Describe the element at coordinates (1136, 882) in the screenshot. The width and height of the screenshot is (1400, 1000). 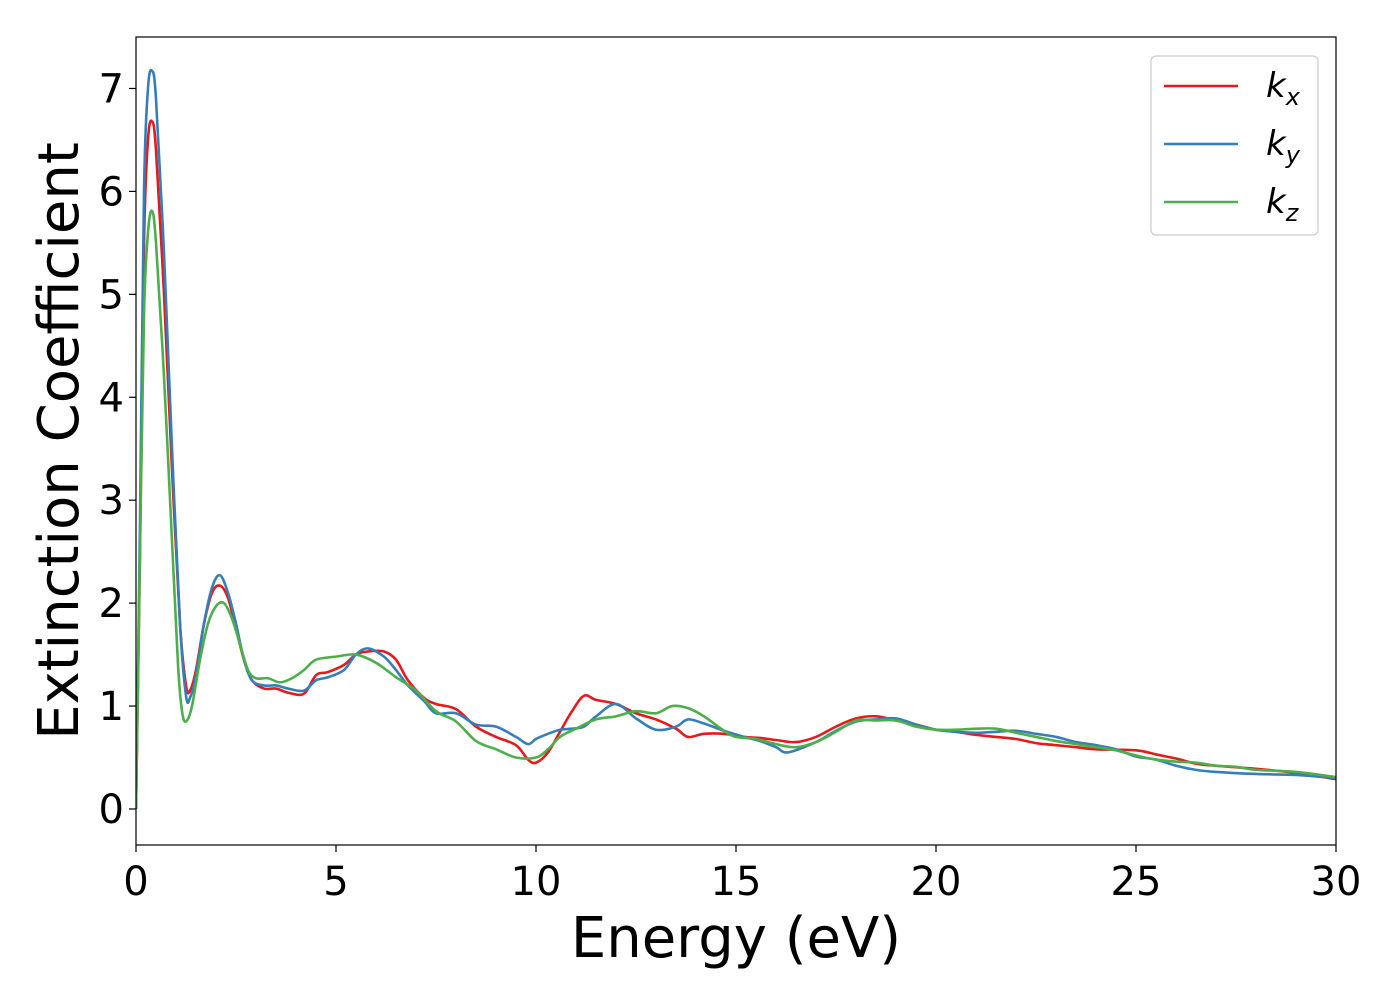
I see `x-tick-label: 25` at that location.